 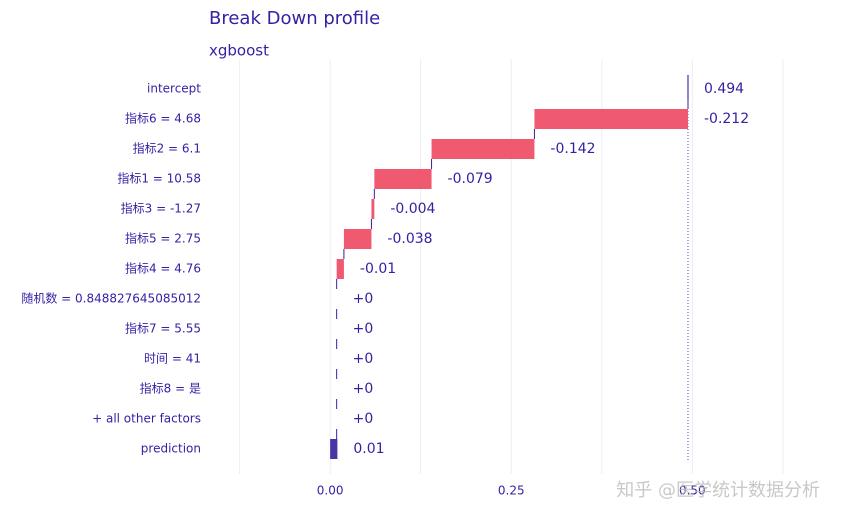 I want to click on value-label: -0.212, so click(x=726, y=119).